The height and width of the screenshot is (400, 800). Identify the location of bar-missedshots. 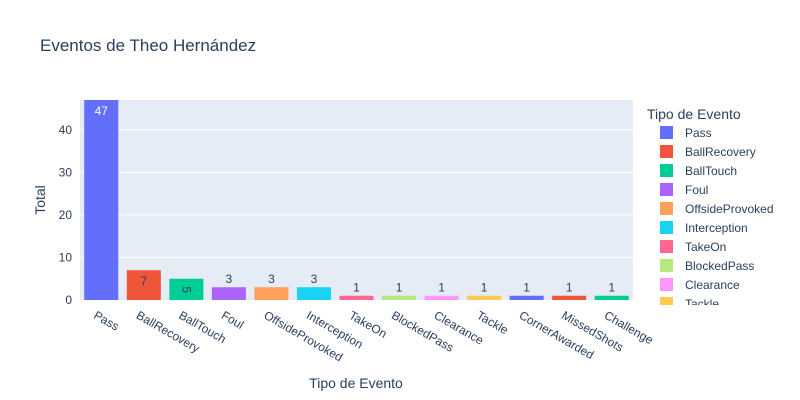
(569, 297).